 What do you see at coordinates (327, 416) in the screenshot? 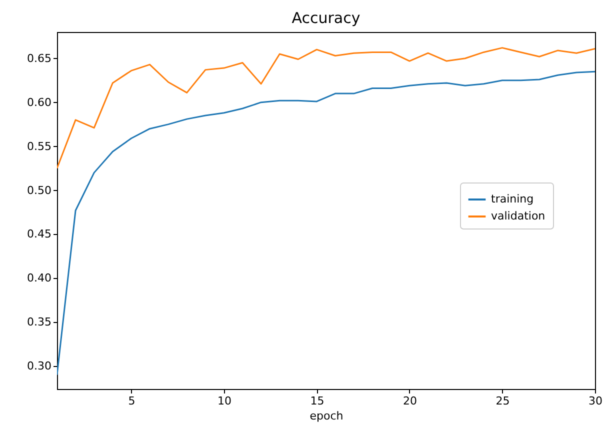
I see `x-axis-title: epoch` at bounding box center [327, 416].